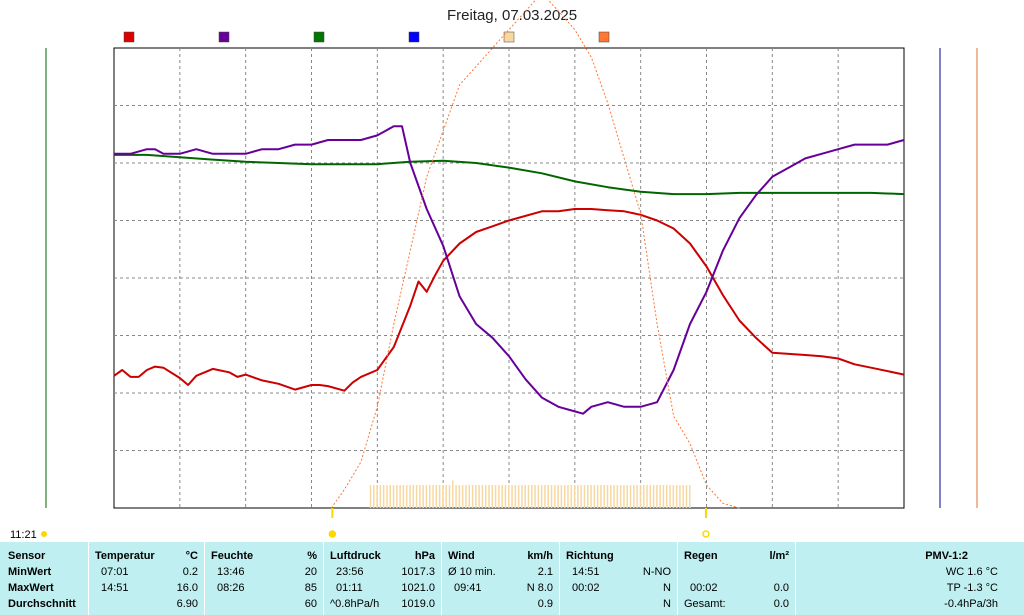 The width and height of the screenshot is (1024, 615). Describe the element at coordinates (418, 588) in the screenshot. I see `luftdruck-max-val: 1021.0` at that location.